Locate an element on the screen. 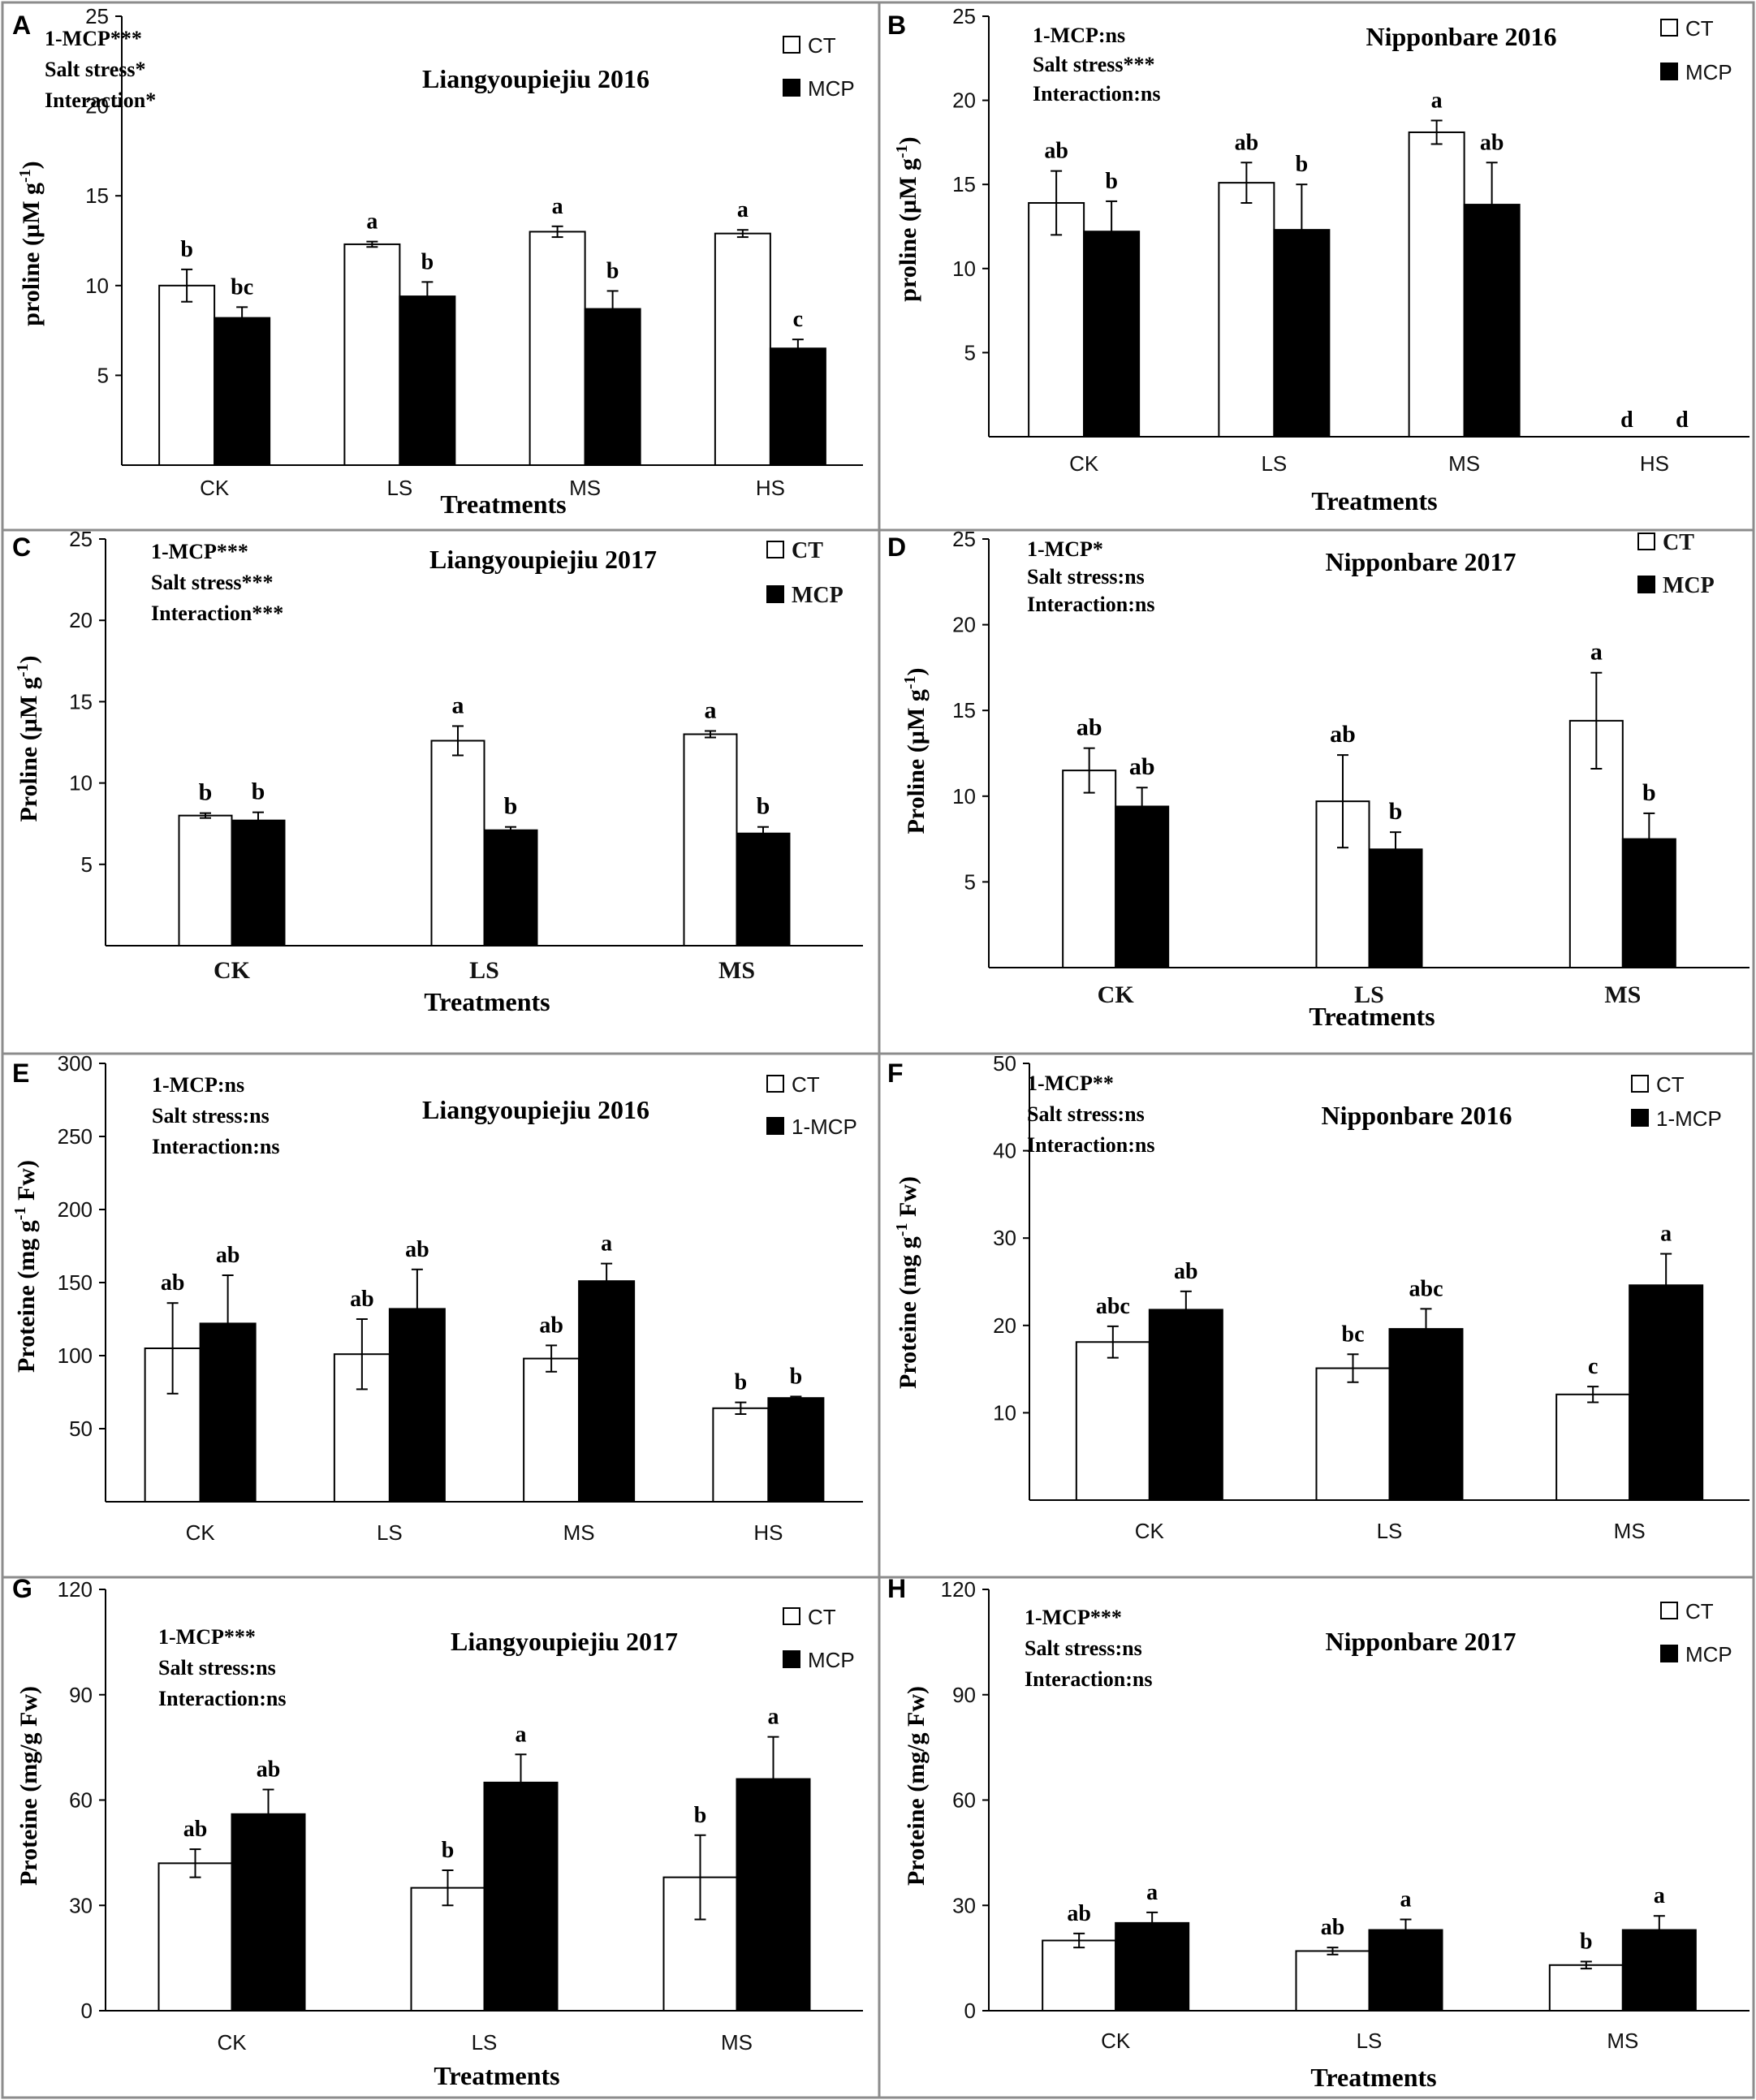 The image size is (1756, 2100). y-tick-label: 60 is located at coordinates (81, 1800).